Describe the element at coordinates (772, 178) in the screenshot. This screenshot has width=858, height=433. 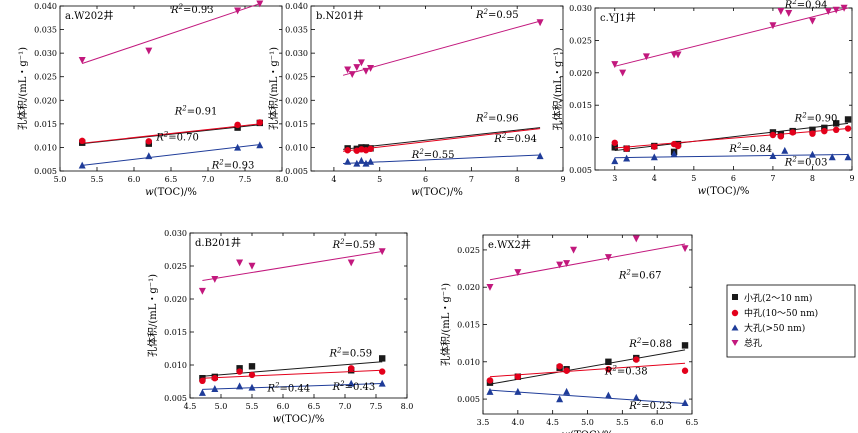
I see `x-tick-label: 7` at that location.